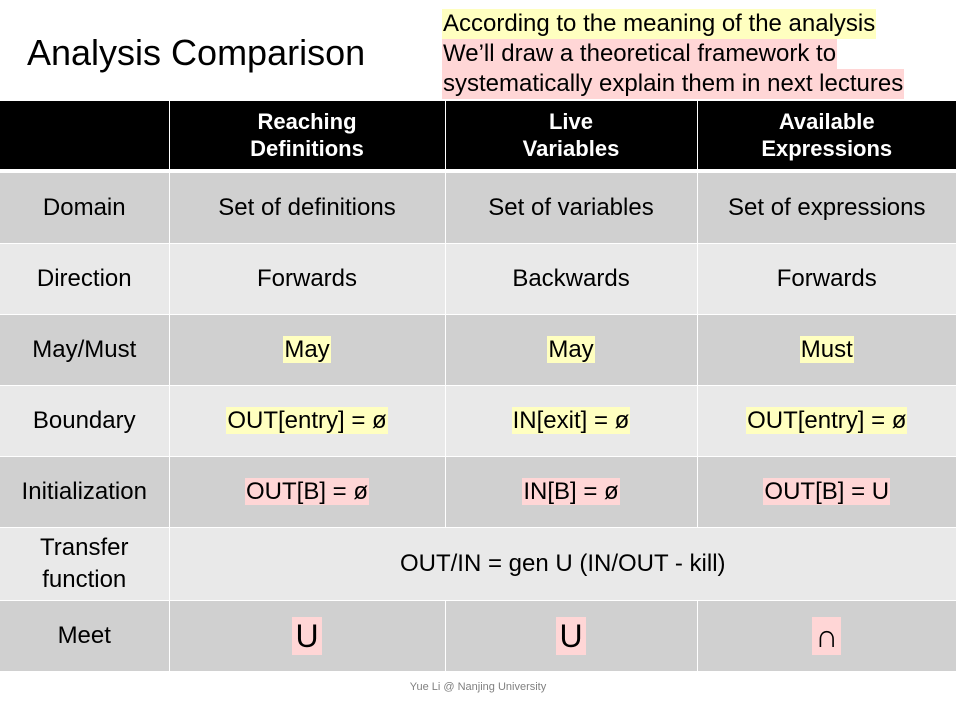 This screenshot has height=718, width=956. I want to click on table-cell: OUT[B] = ø, so click(306, 492).